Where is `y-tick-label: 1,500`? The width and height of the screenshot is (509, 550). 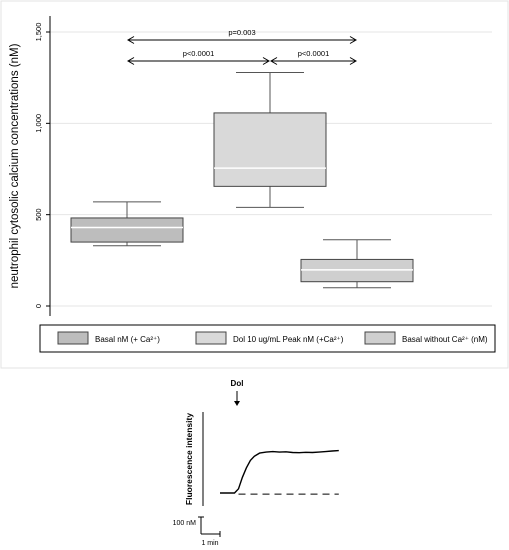 y-tick-label: 1,500 is located at coordinates (38, 32).